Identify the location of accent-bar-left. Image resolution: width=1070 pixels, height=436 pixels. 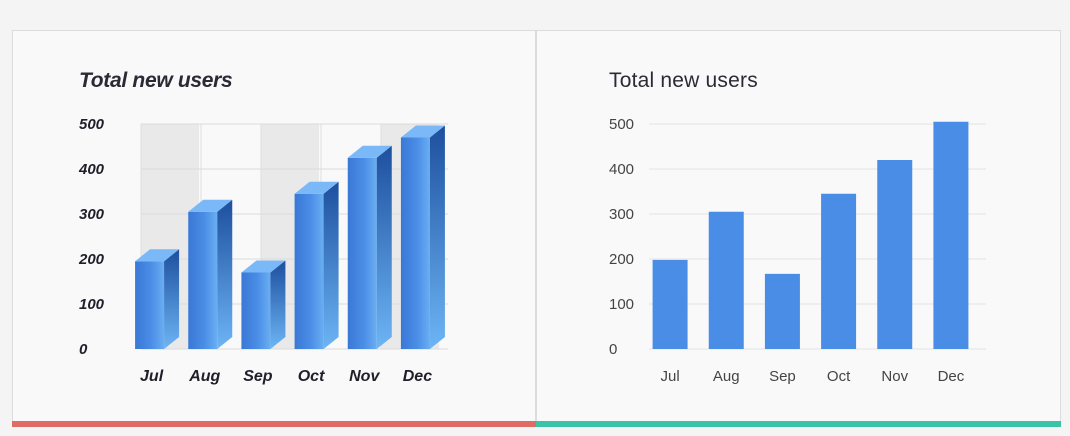
(274, 424).